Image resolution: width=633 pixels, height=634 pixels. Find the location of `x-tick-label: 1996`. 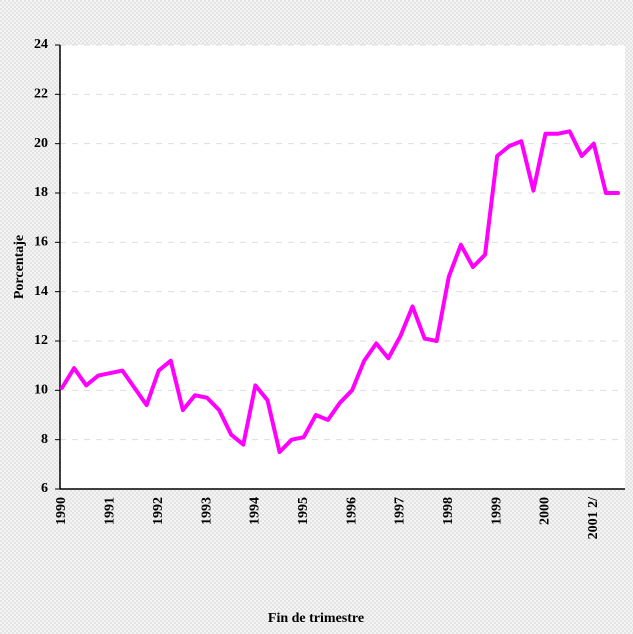

x-tick-label: 1996 is located at coordinates (351, 511).